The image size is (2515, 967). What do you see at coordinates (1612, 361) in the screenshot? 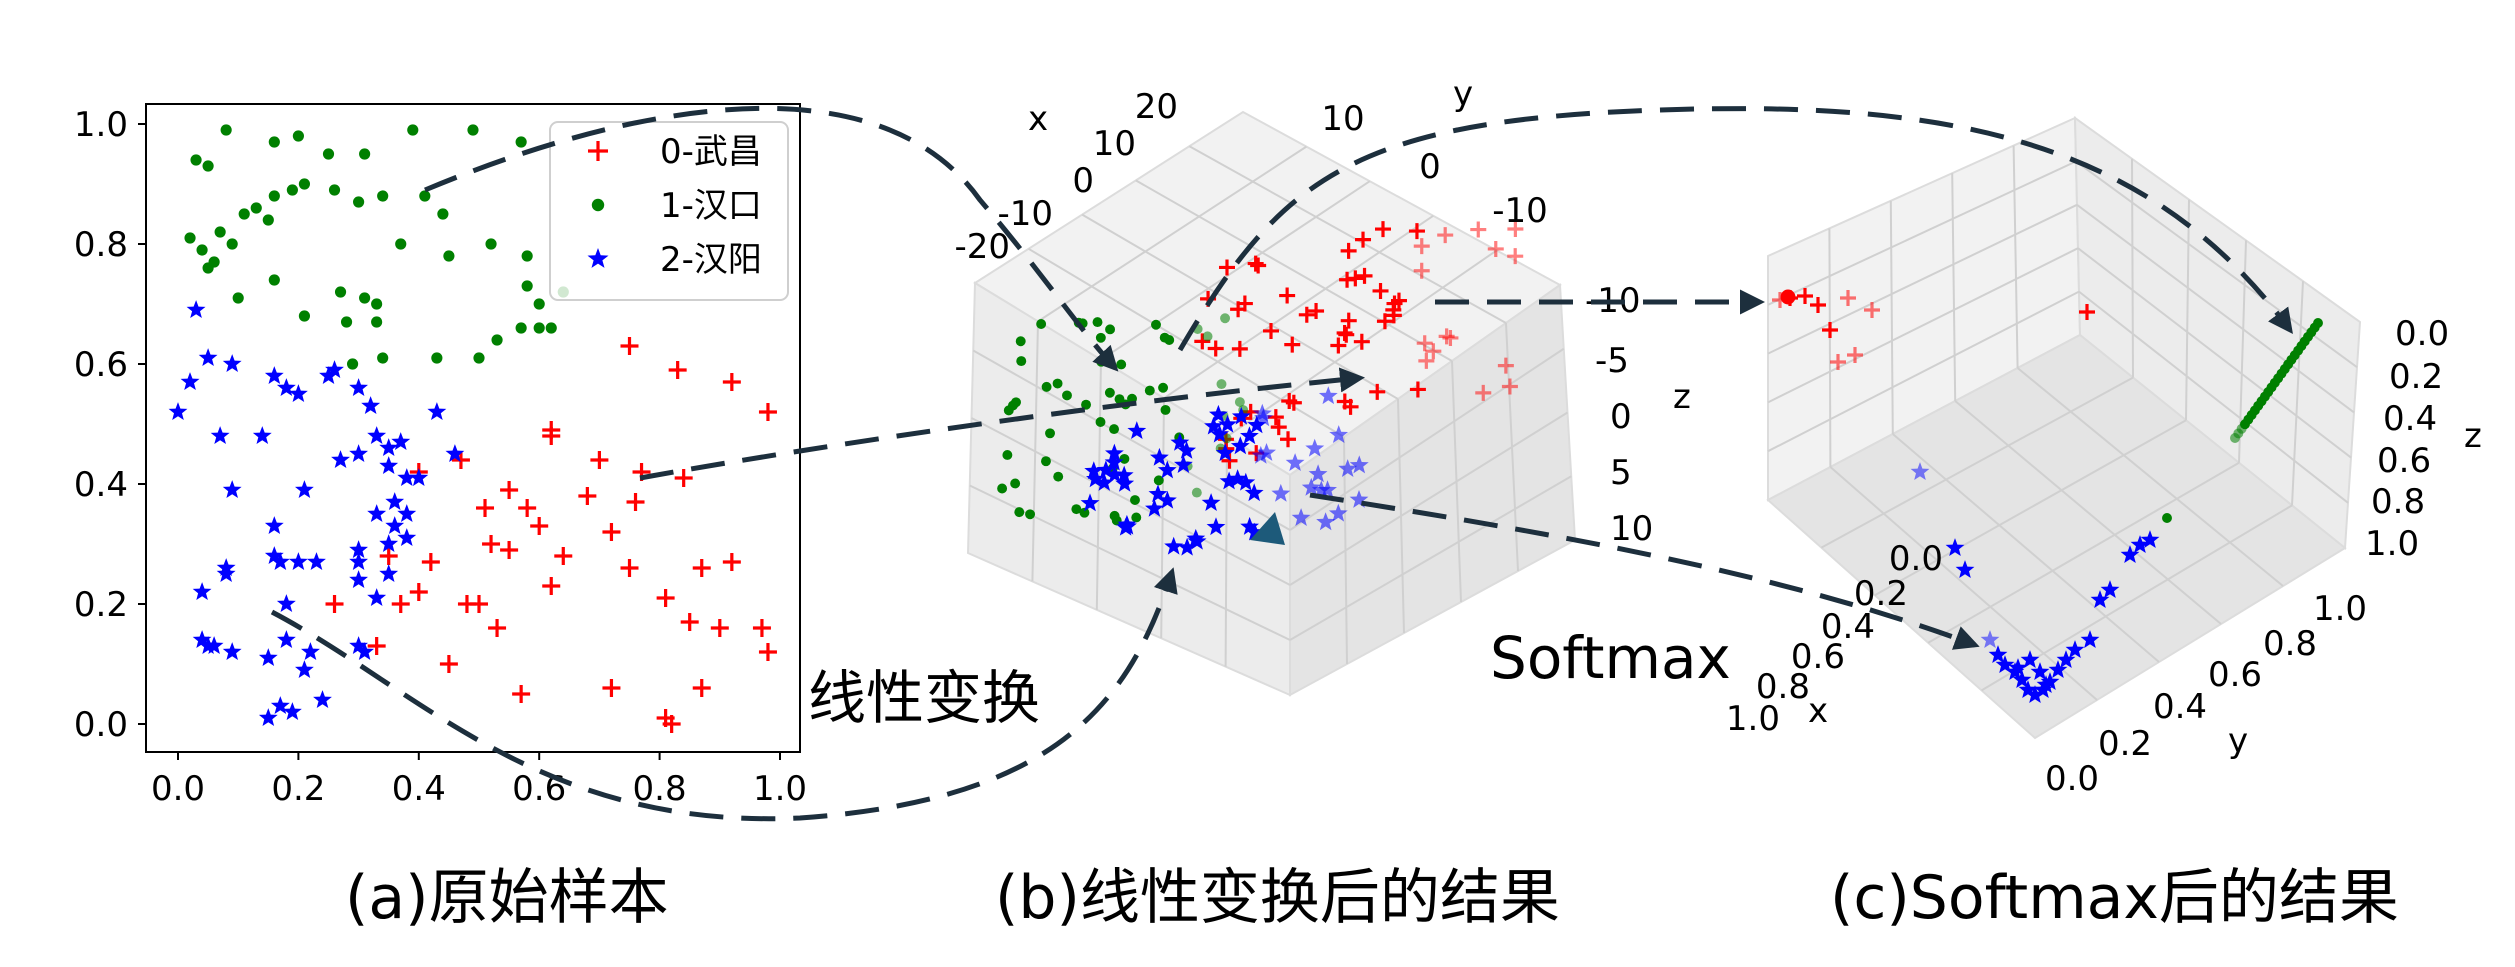
I see `panel-b-z-tick: -5` at bounding box center [1612, 361].